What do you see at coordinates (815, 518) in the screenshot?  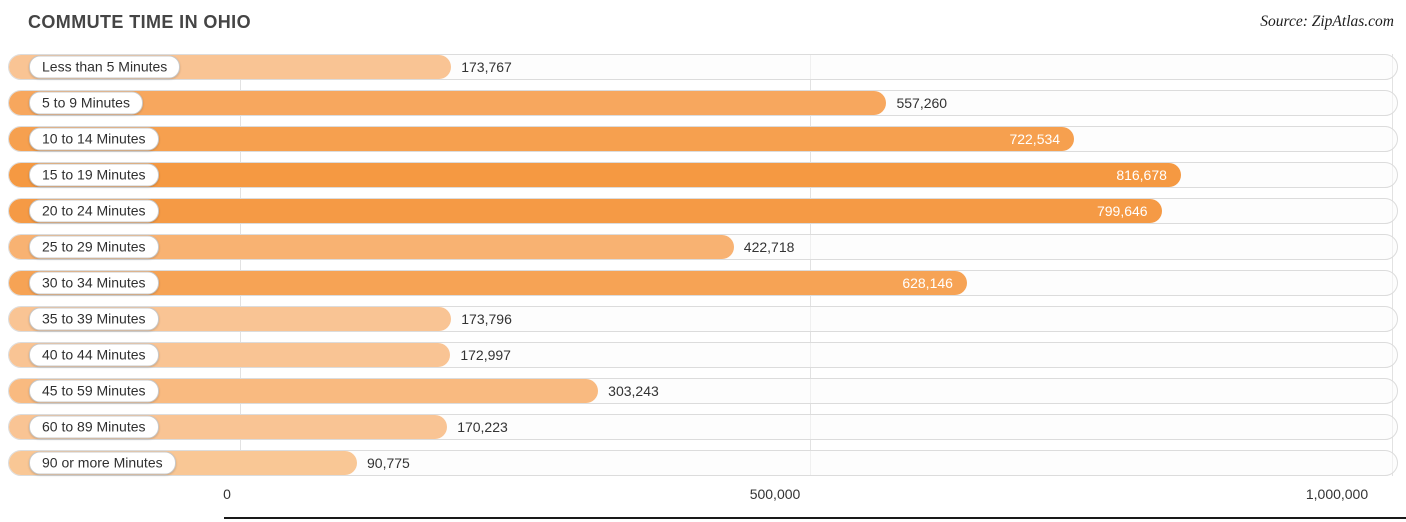 I see `x-axis-line` at bounding box center [815, 518].